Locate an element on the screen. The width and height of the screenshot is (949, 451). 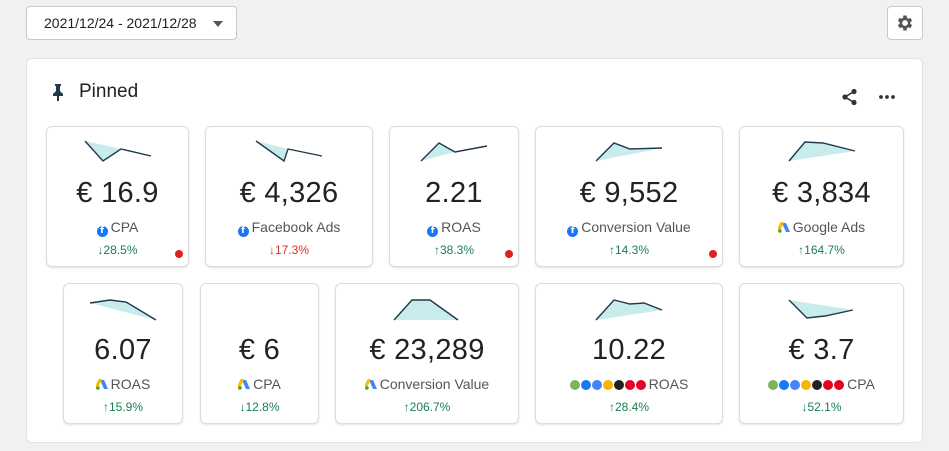
metric-change: ↑38.3% is located at coordinates (454, 250).